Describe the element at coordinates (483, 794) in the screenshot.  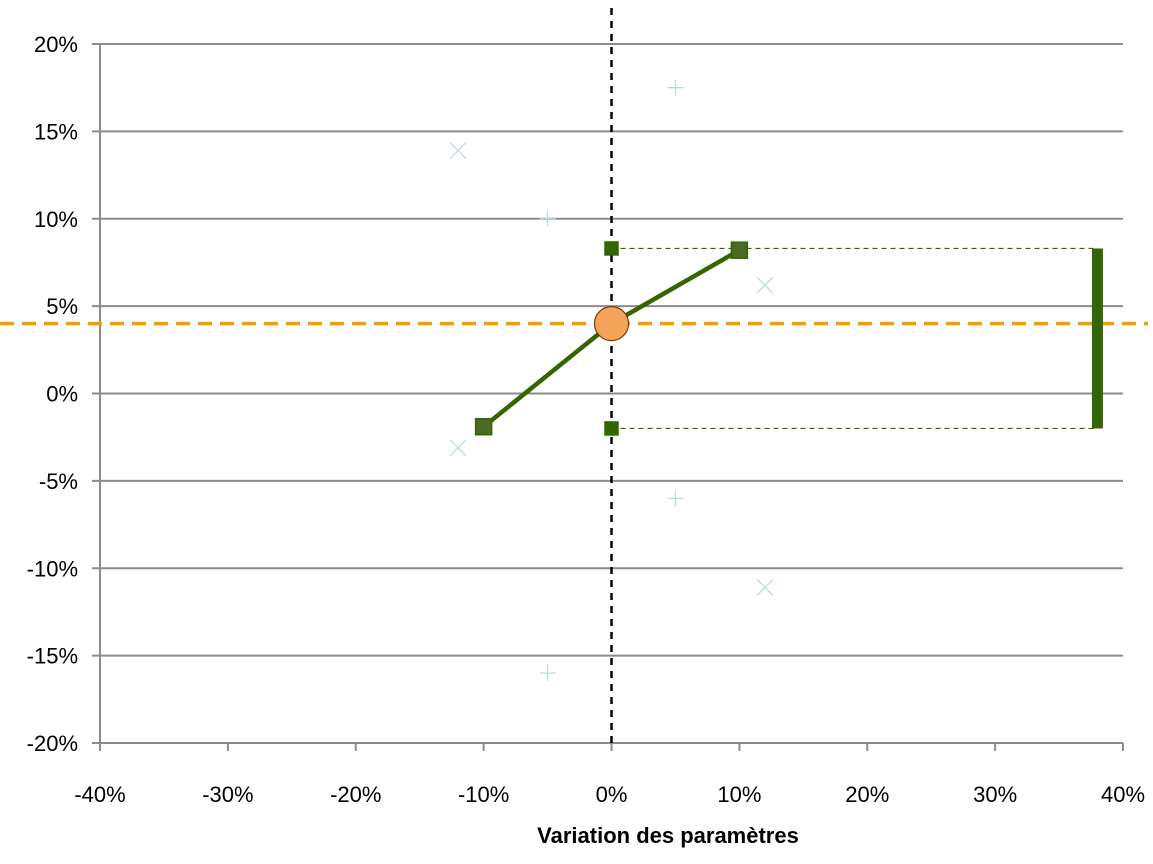
I see `x-tick-label: -10%` at that location.